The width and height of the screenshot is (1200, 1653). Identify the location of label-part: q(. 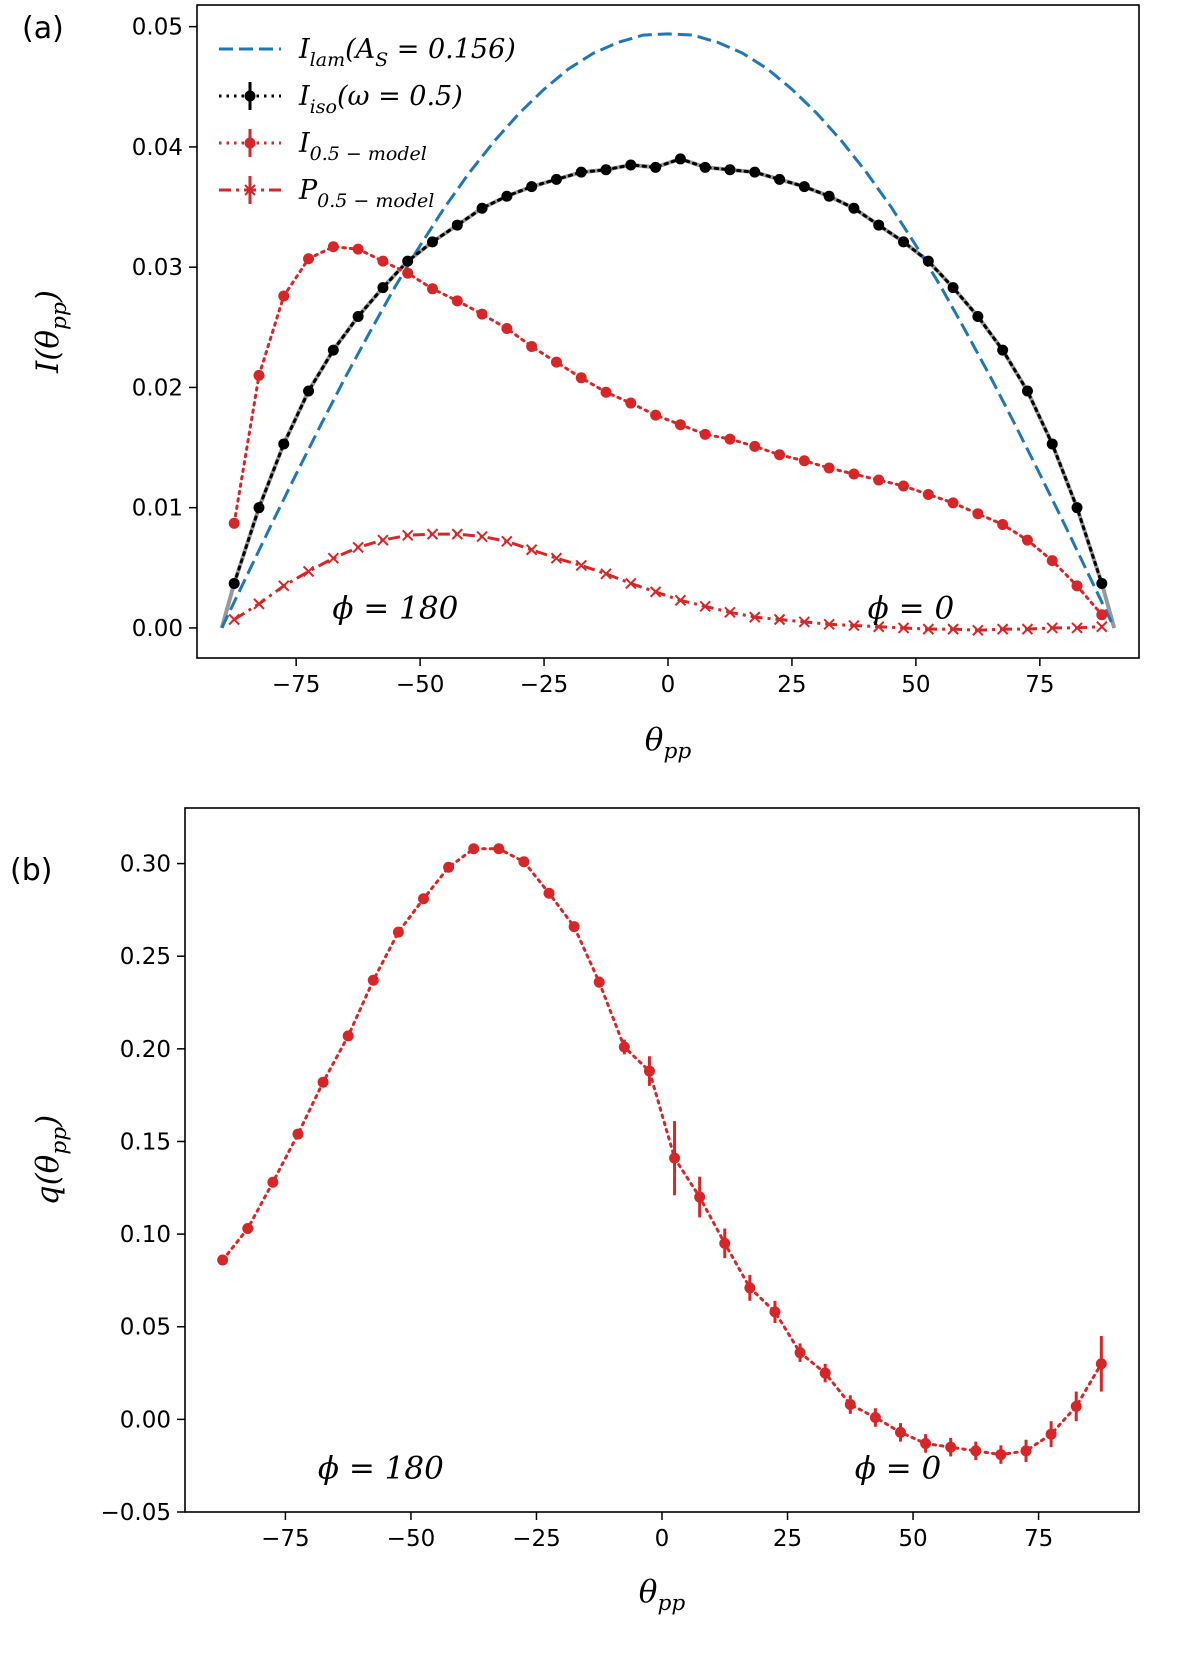
(48, 1188).